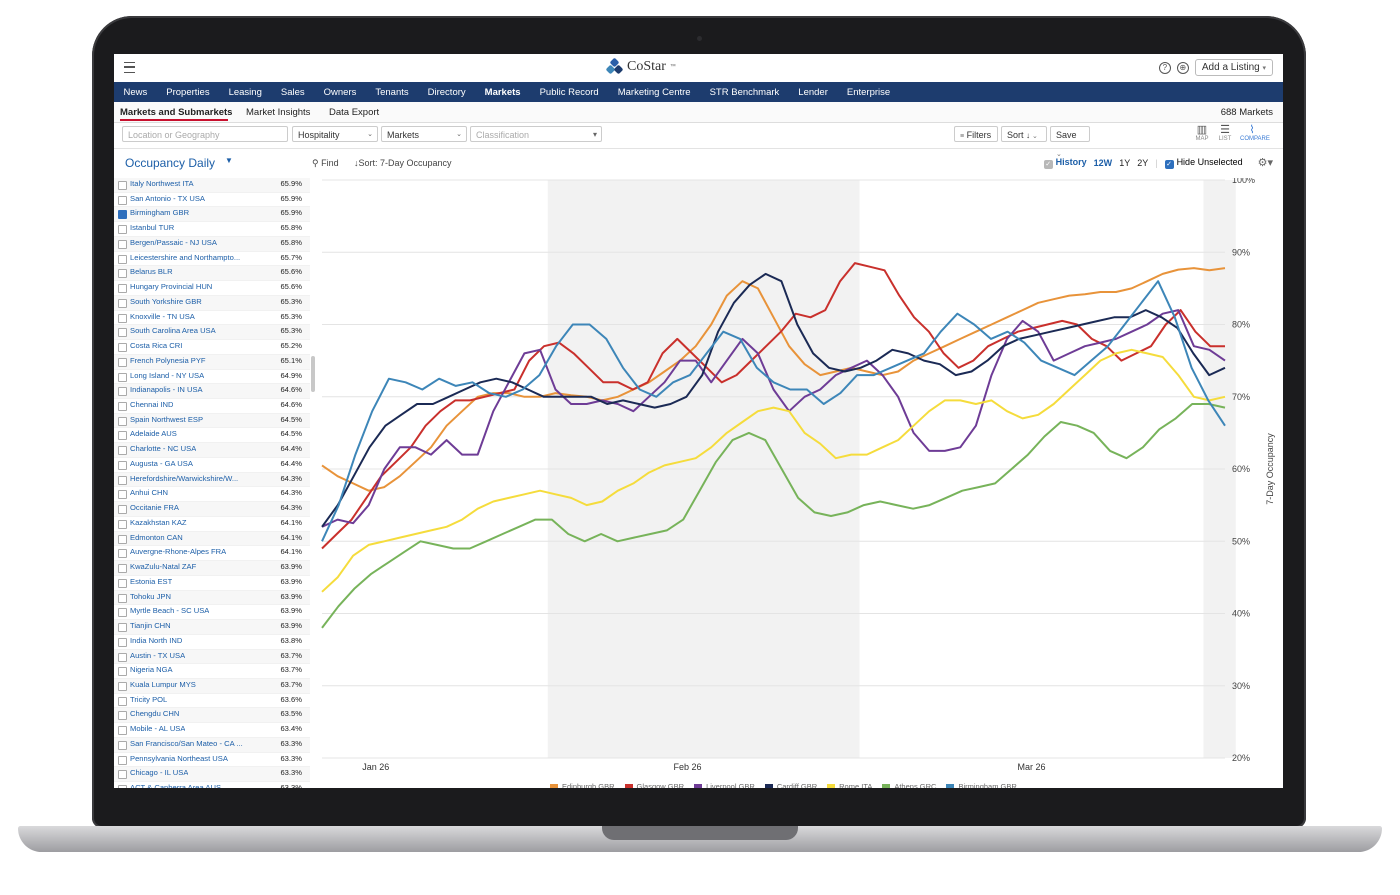 This screenshot has height=895, width=1400. What do you see at coordinates (212, 775) in the screenshot?
I see `list-item: Chicago - IL USA 63.3%` at bounding box center [212, 775].